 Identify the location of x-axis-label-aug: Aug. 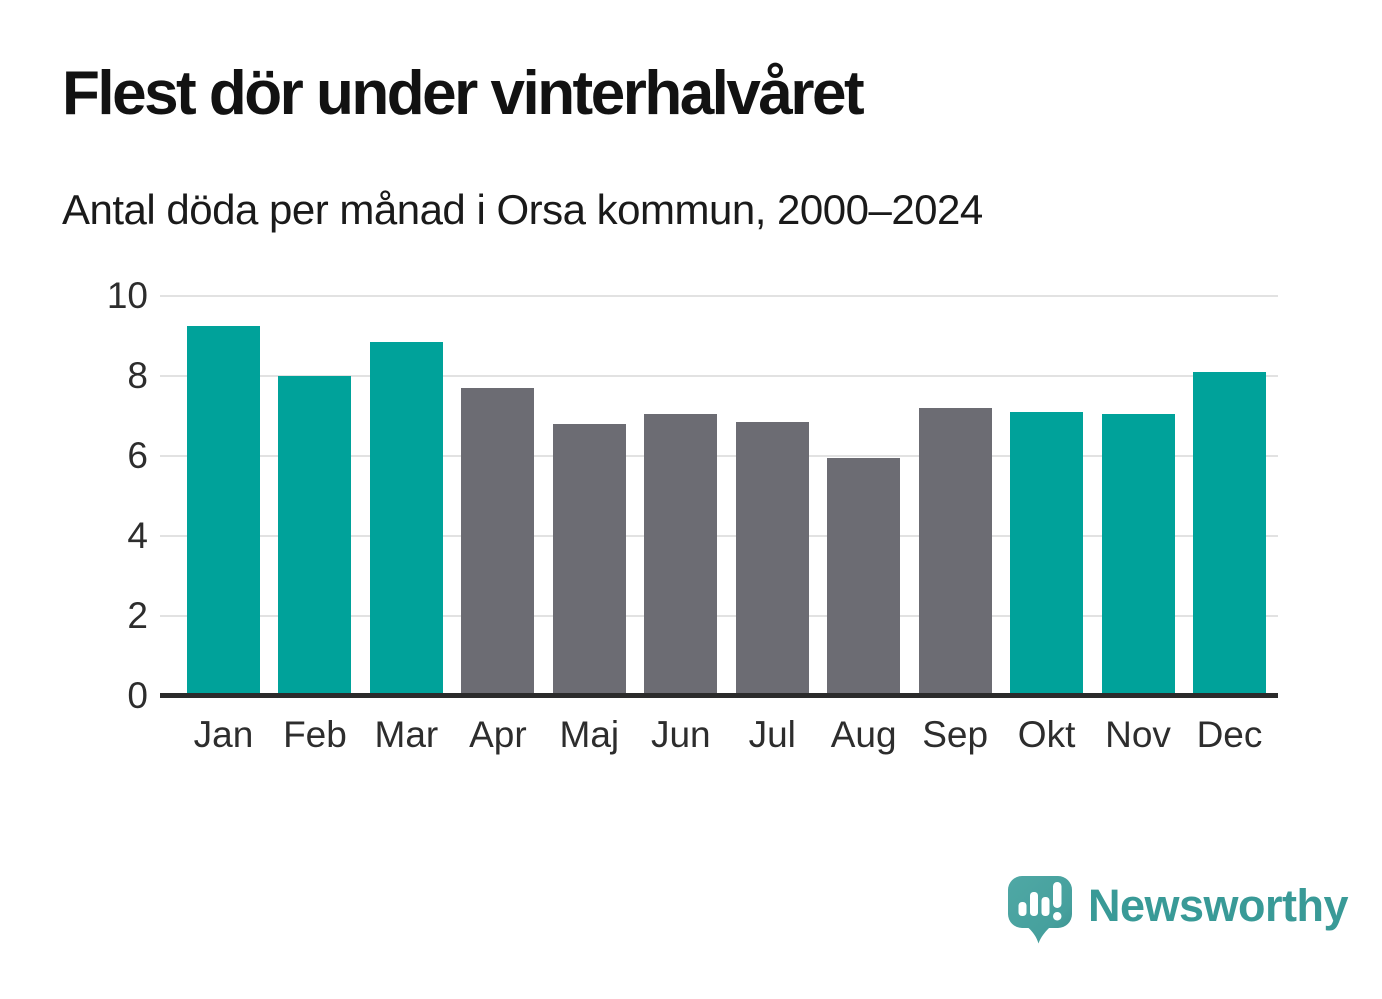
(863, 735).